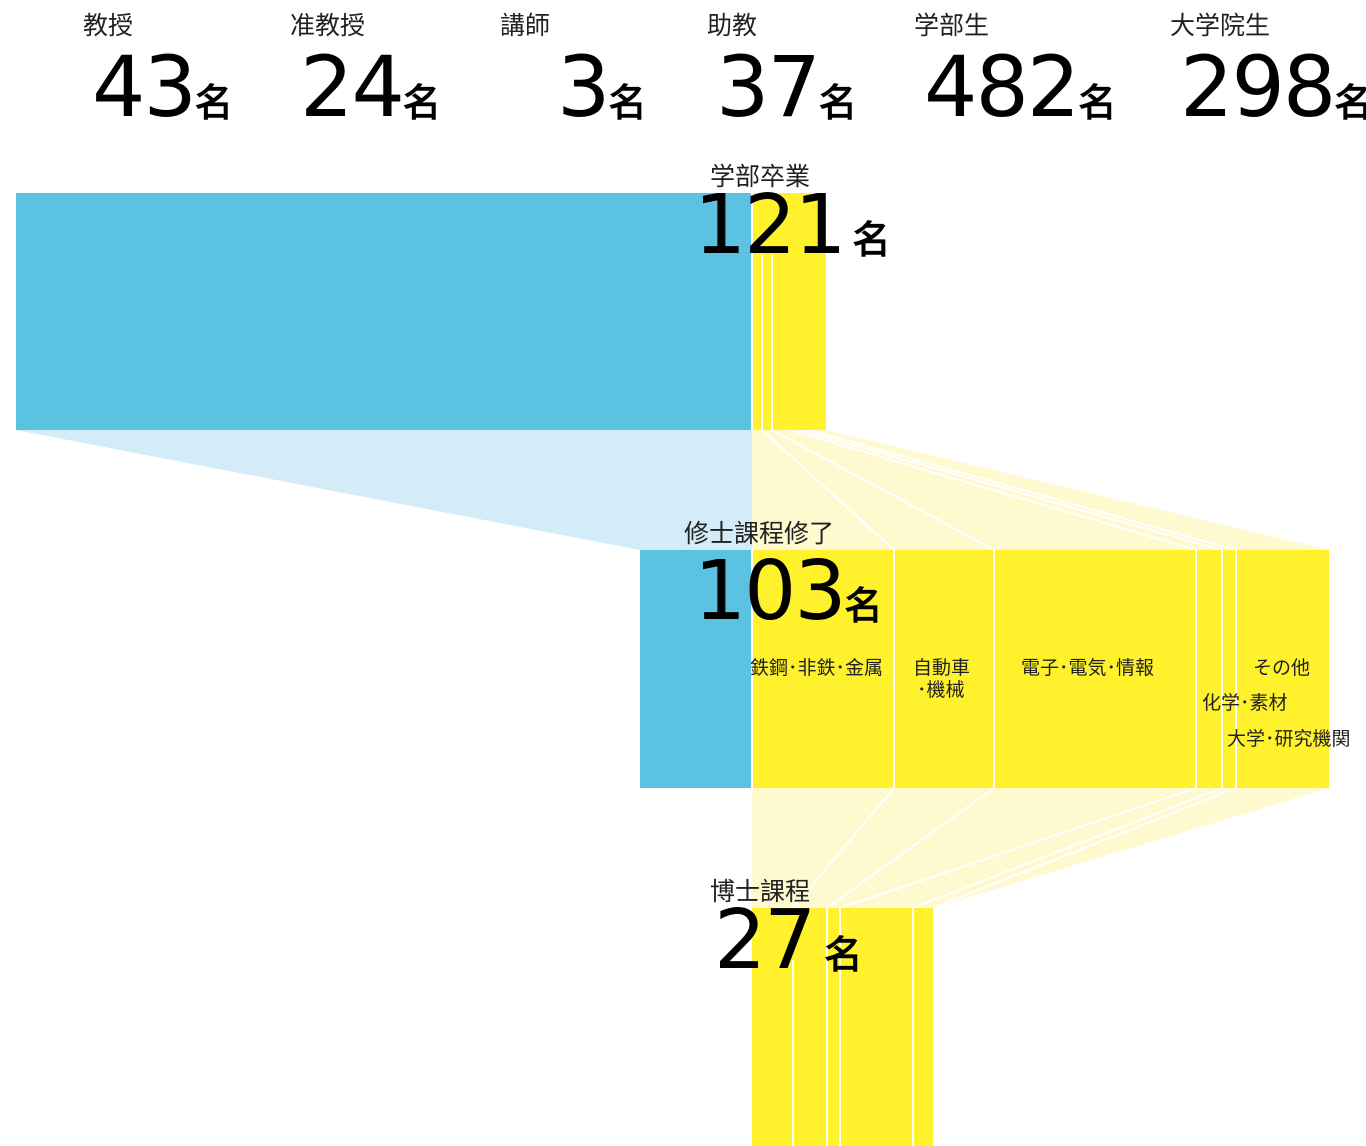 Image resolution: width=1366 pixels, height=1146 pixels. What do you see at coordinates (1220, 25) in the screenshot?
I see `stat-label: 大学院生` at bounding box center [1220, 25].